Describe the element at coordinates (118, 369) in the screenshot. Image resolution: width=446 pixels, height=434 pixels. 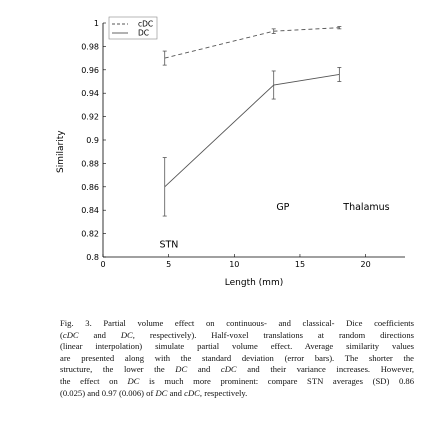
I see `caption-text: structure, the lower the` at that location.